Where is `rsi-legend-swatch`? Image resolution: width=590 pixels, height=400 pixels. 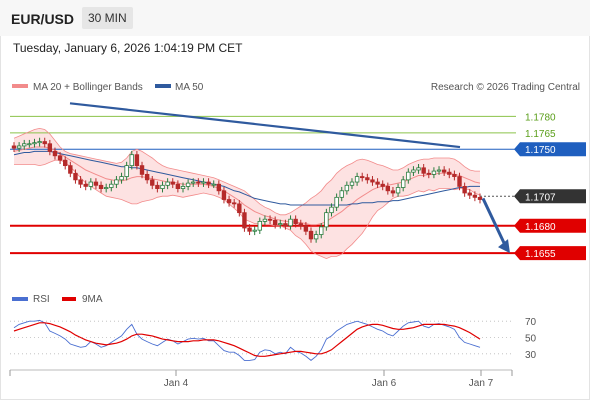 rsi-legend-swatch is located at coordinates (20, 299).